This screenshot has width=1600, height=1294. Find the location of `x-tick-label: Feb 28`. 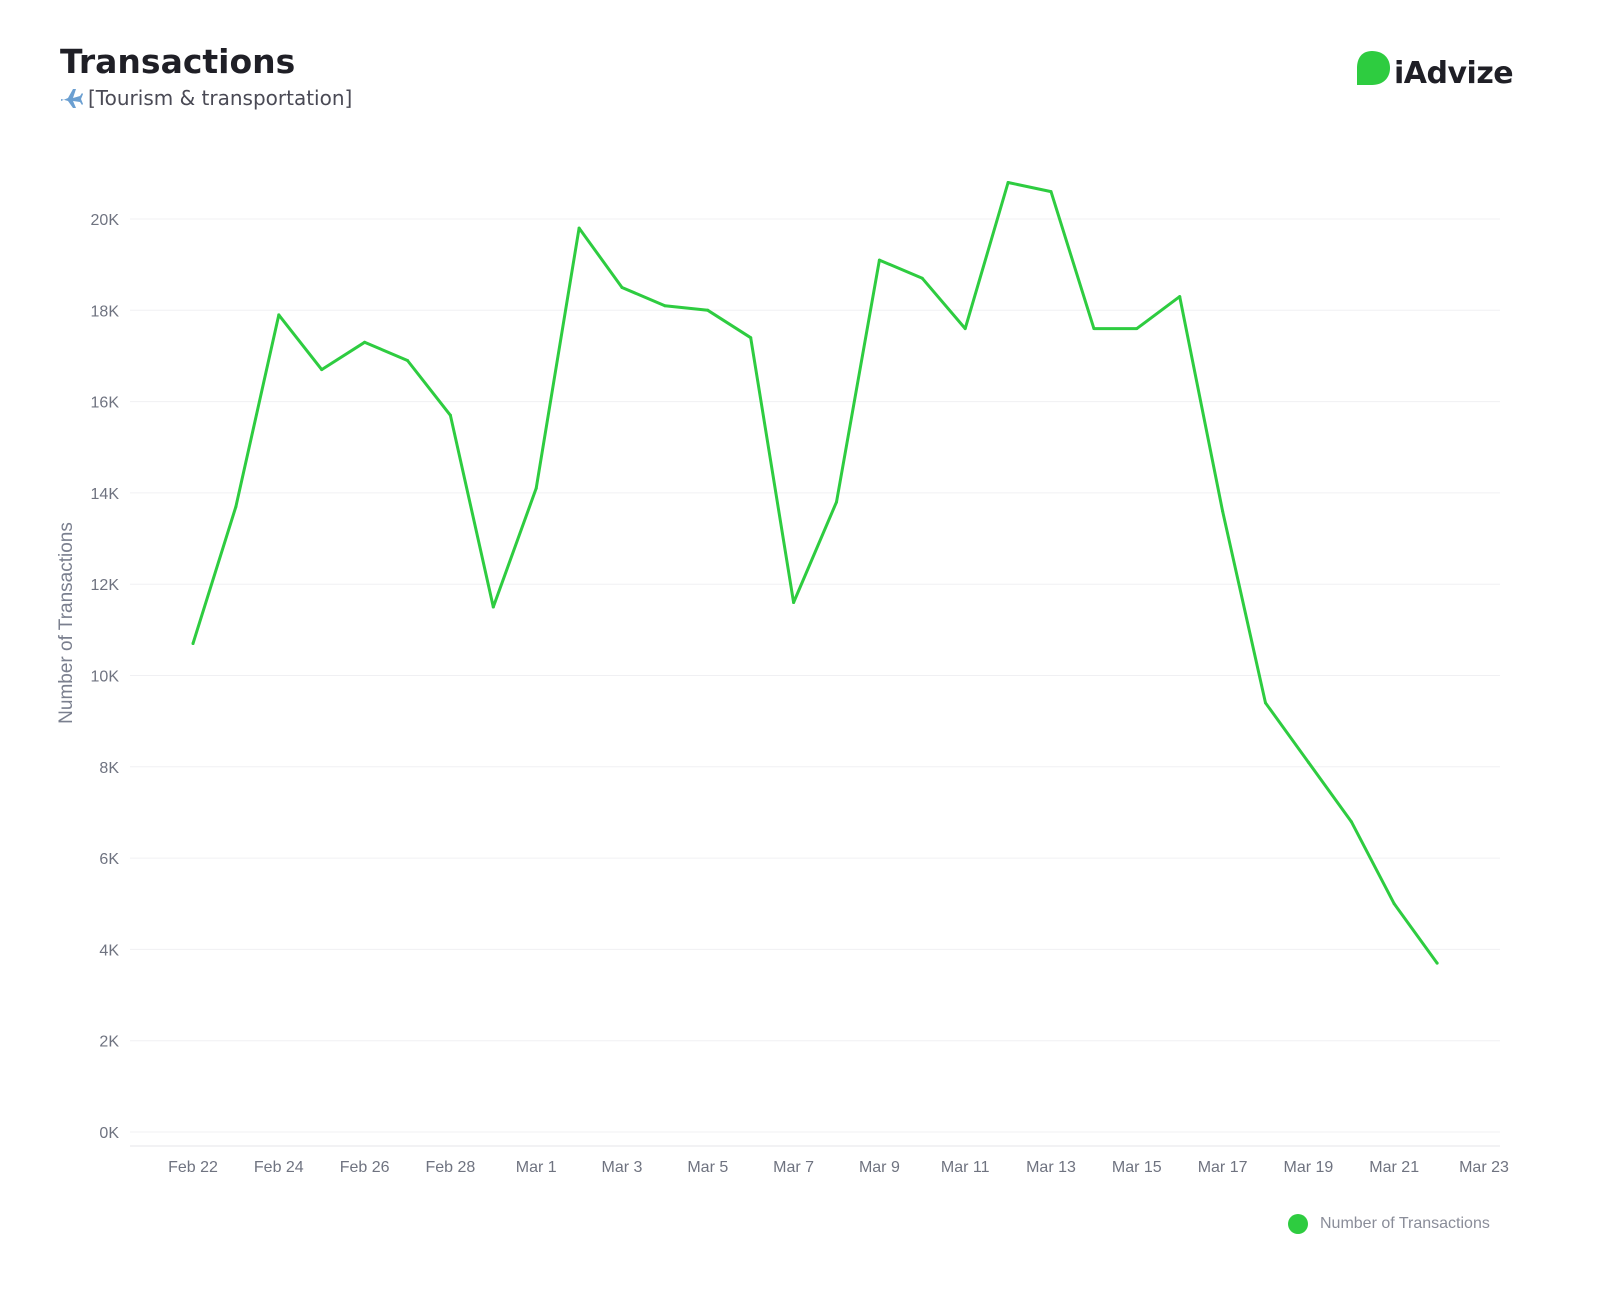

x-tick-label: Feb 28 is located at coordinates (450, 1167).